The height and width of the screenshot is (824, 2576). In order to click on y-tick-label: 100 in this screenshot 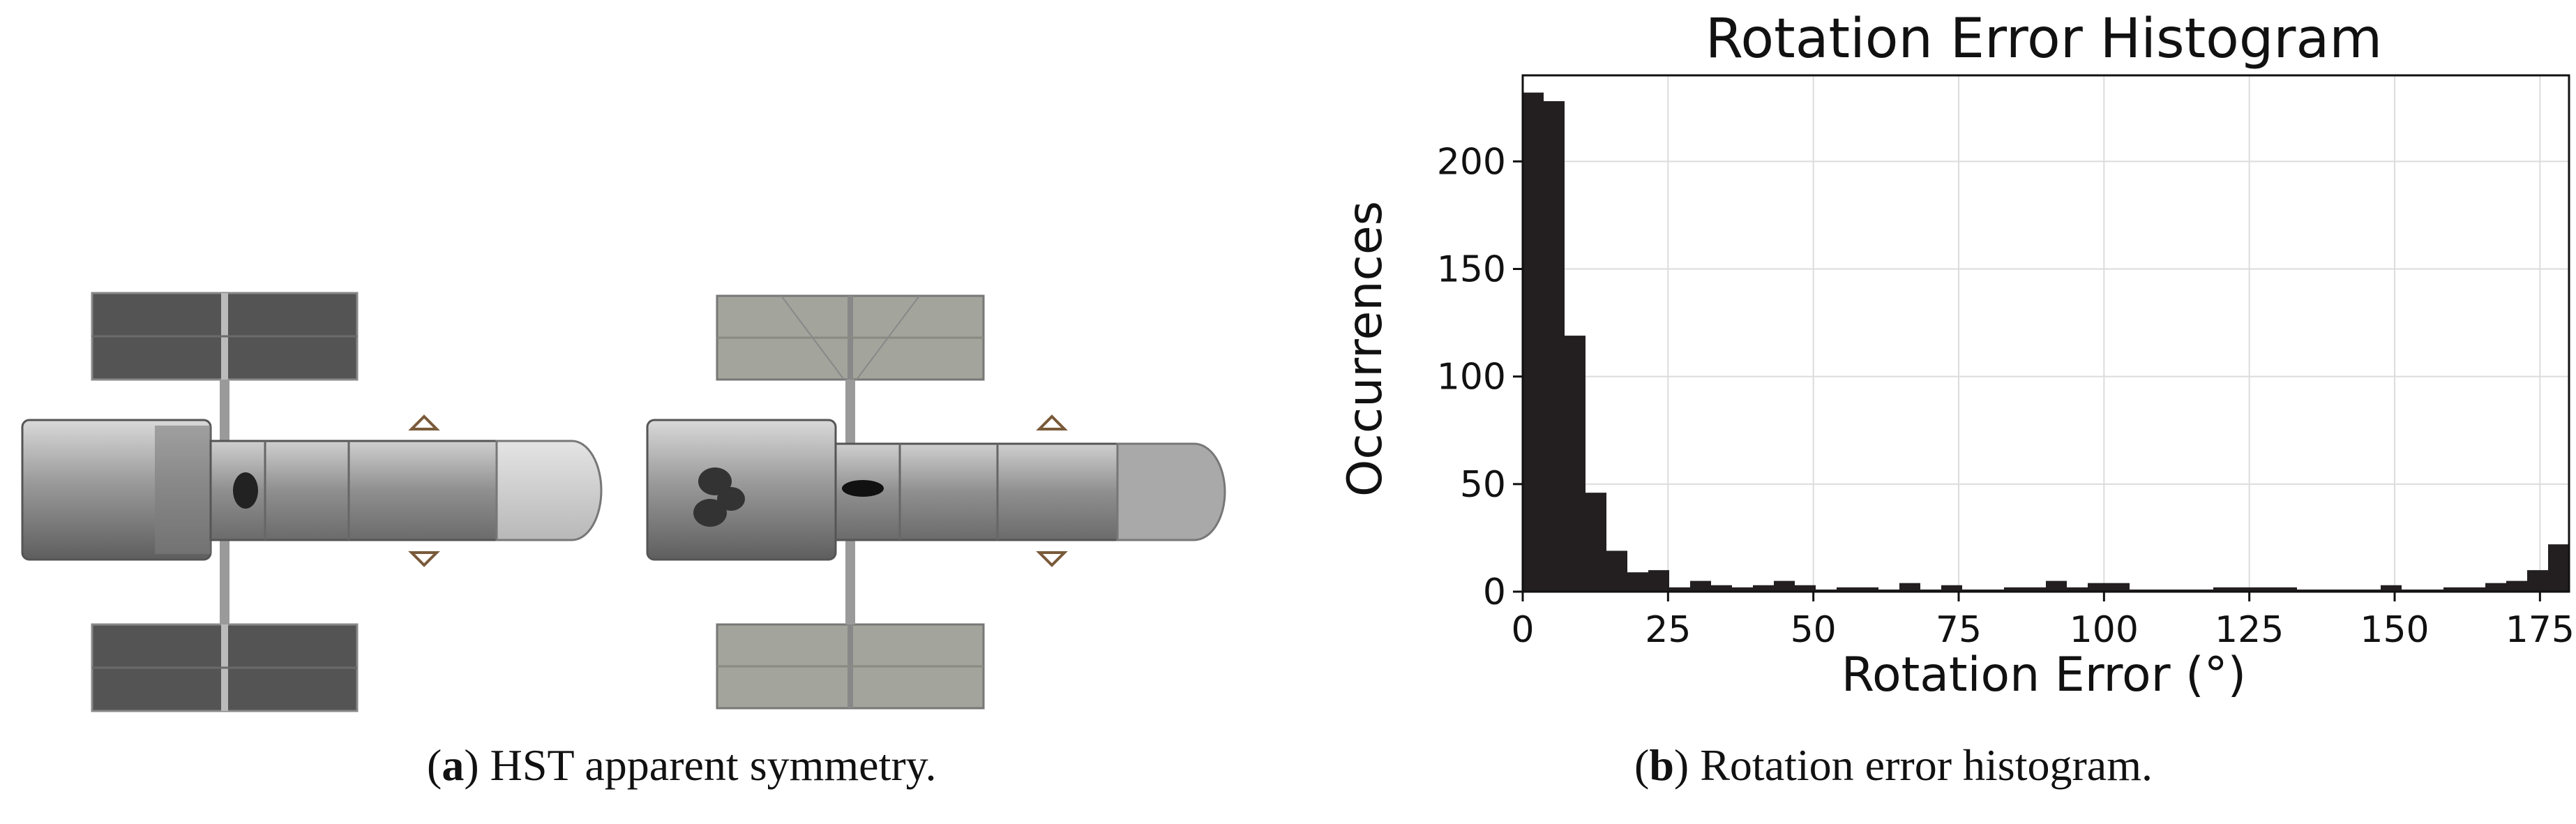, I will do `click(1471, 377)`.